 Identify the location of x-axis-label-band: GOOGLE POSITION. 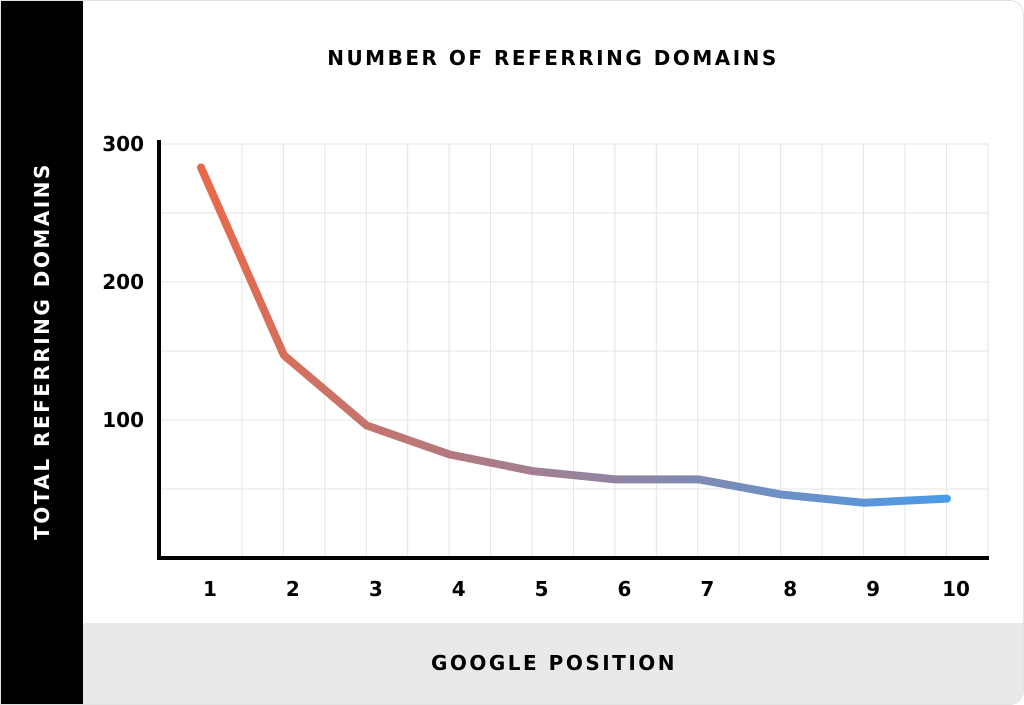
(553, 663).